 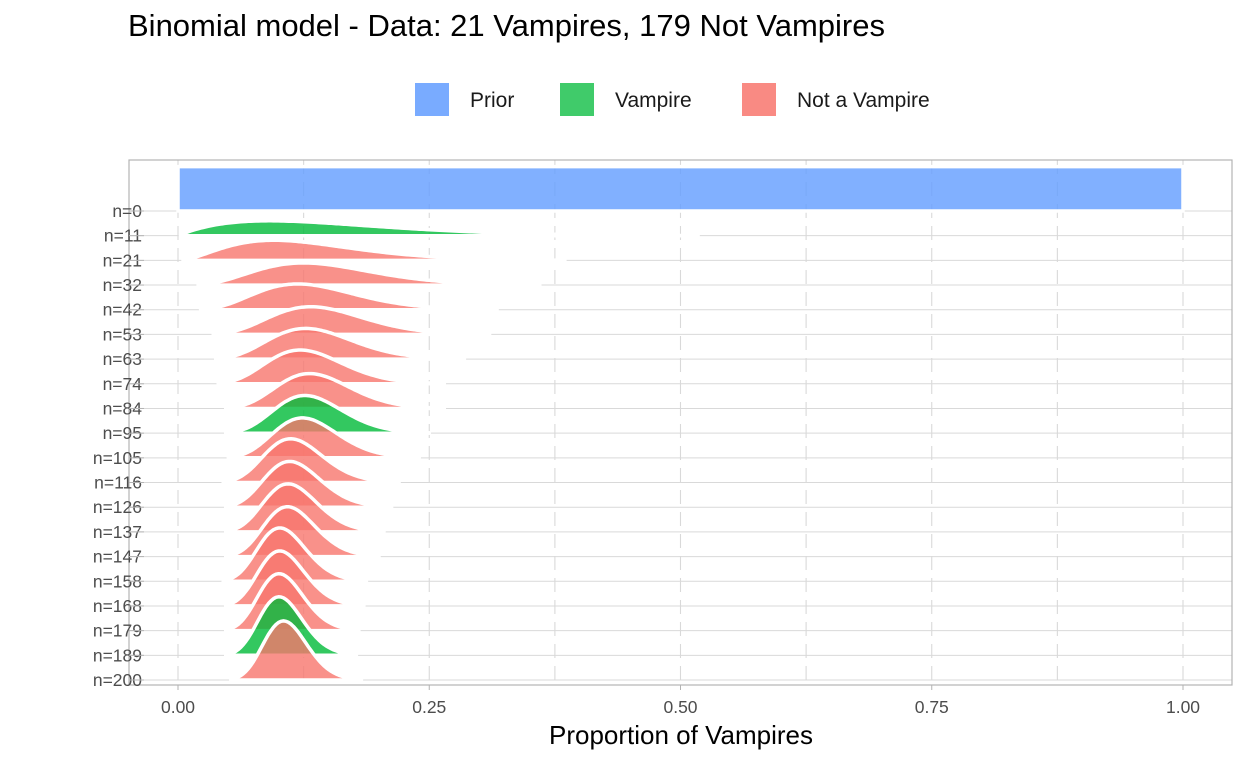 What do you see at coordinates (123, 384) in the screenshot?
I see `y-tick-label: n=74` at bounding box center [123, 384].